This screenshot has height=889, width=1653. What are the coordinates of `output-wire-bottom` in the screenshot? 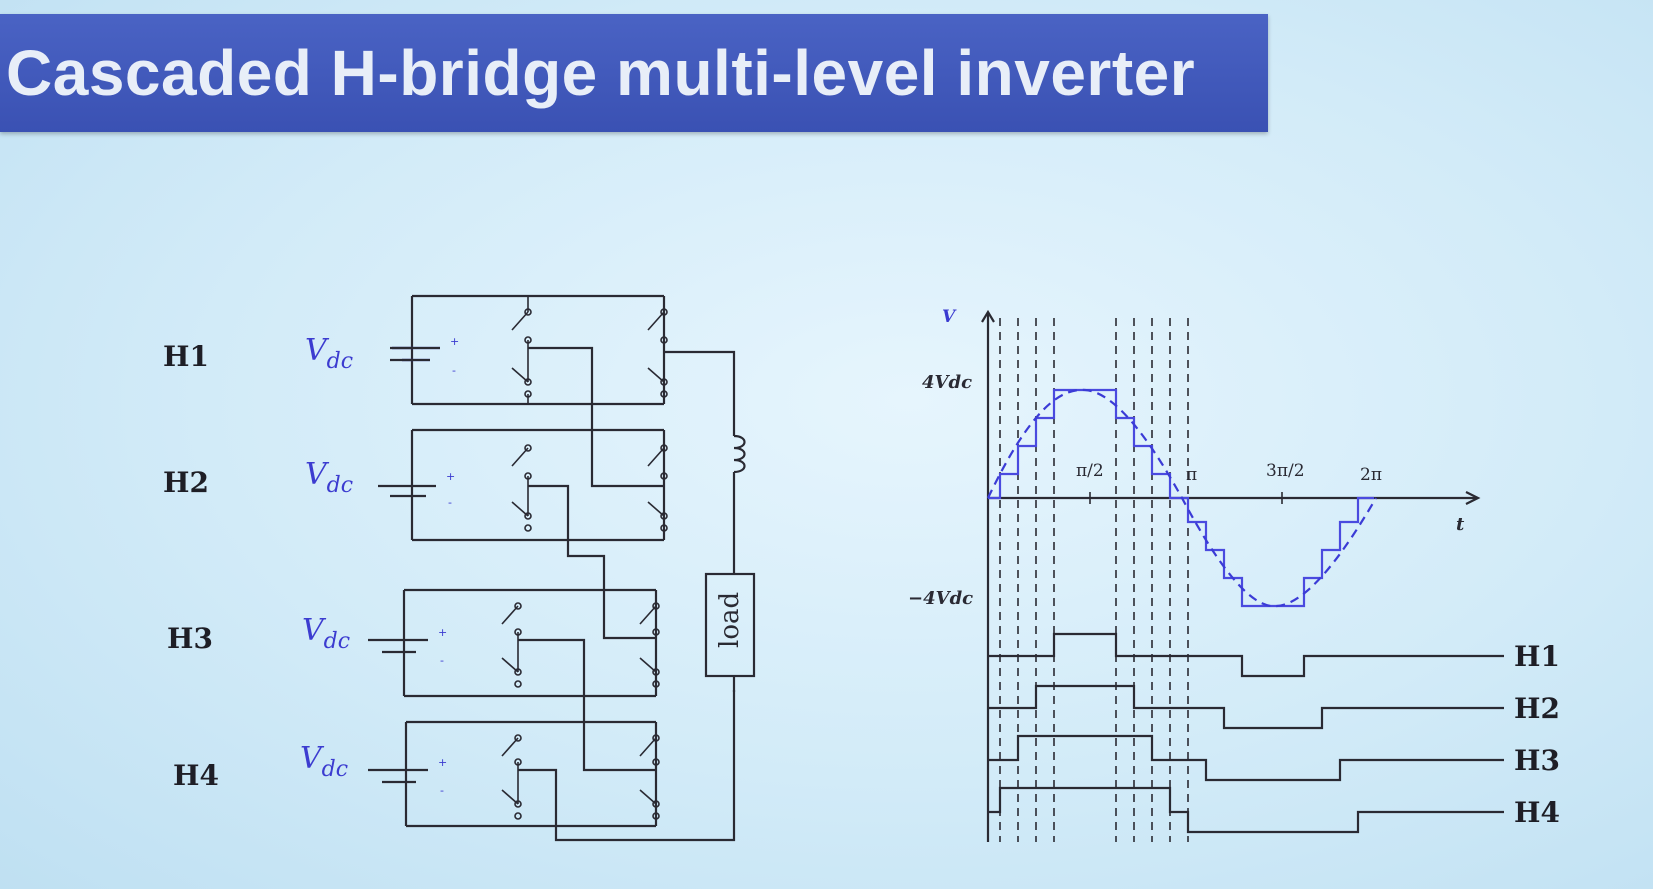 It's located at (627, 766).